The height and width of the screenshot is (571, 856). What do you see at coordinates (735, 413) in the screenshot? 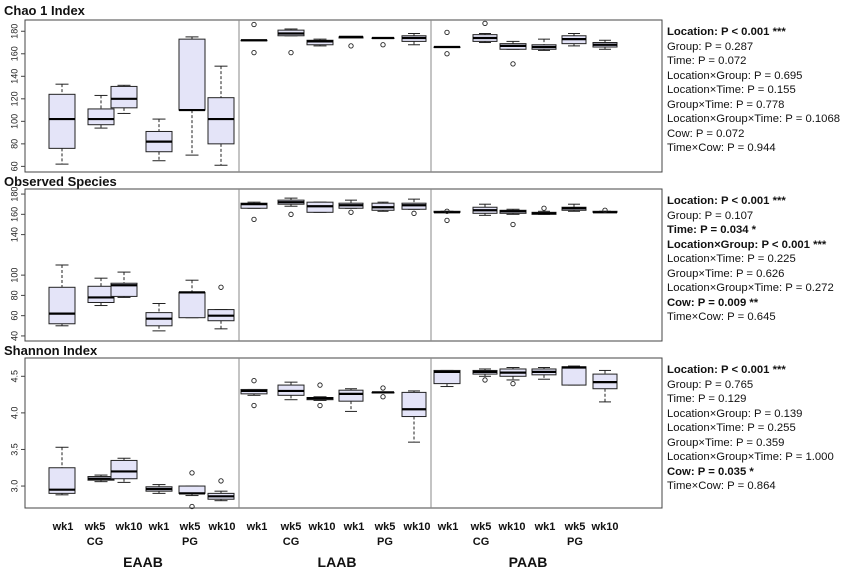
I see `stat-line: Location×Group: P = 0.139` at bounding box center [735, 413].